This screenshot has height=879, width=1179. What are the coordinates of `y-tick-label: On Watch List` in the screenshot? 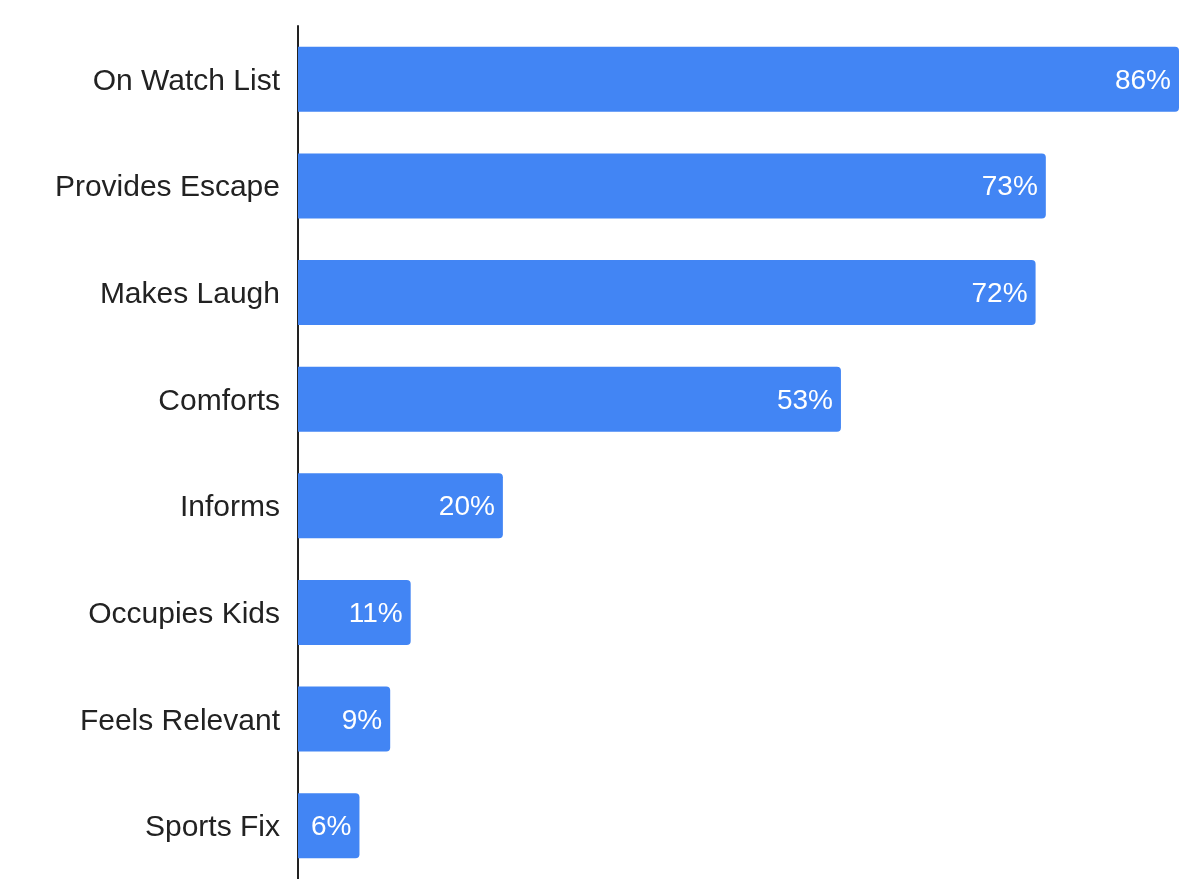 It's located at (186, 79).